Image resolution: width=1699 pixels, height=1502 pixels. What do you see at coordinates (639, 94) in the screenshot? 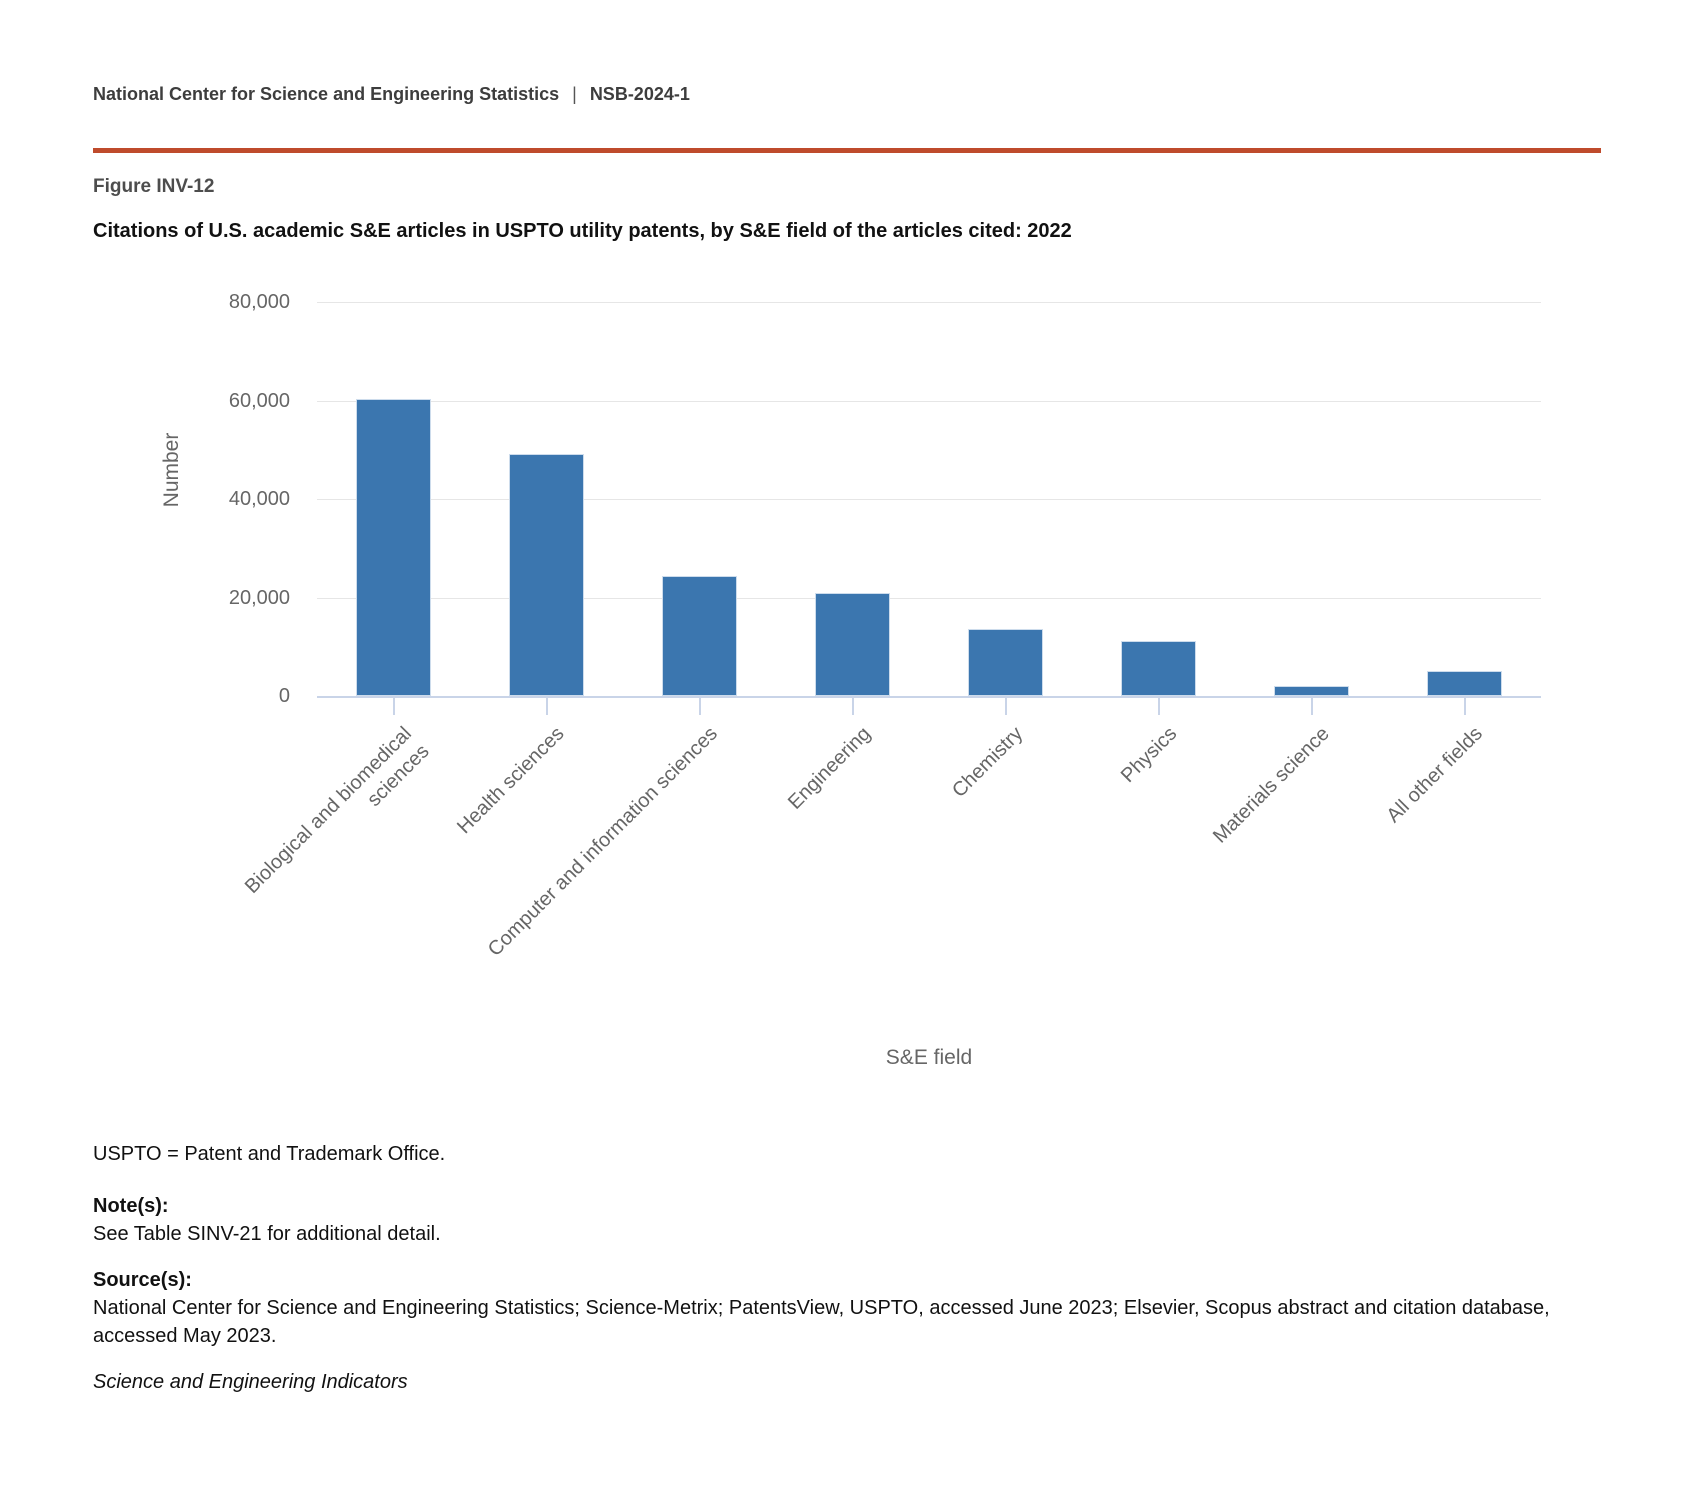
I see `header-report-id: NSB-2024-1` at bounding box center [639, 94].